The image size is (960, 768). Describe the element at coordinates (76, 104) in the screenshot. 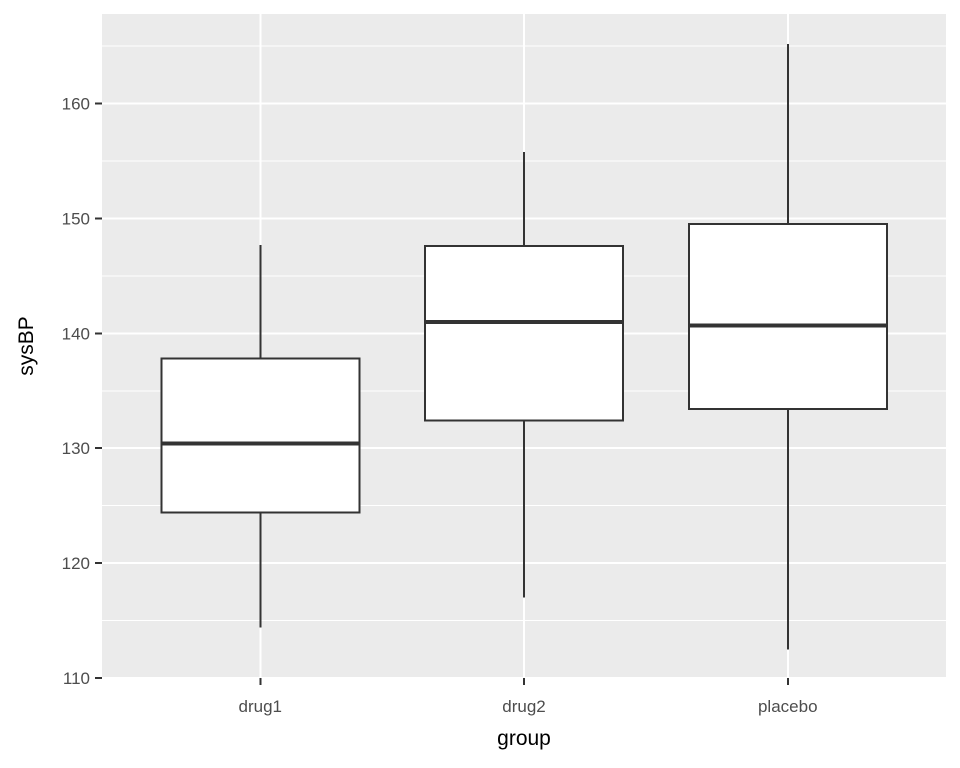

I see `y-tick-label: 160` at that location.